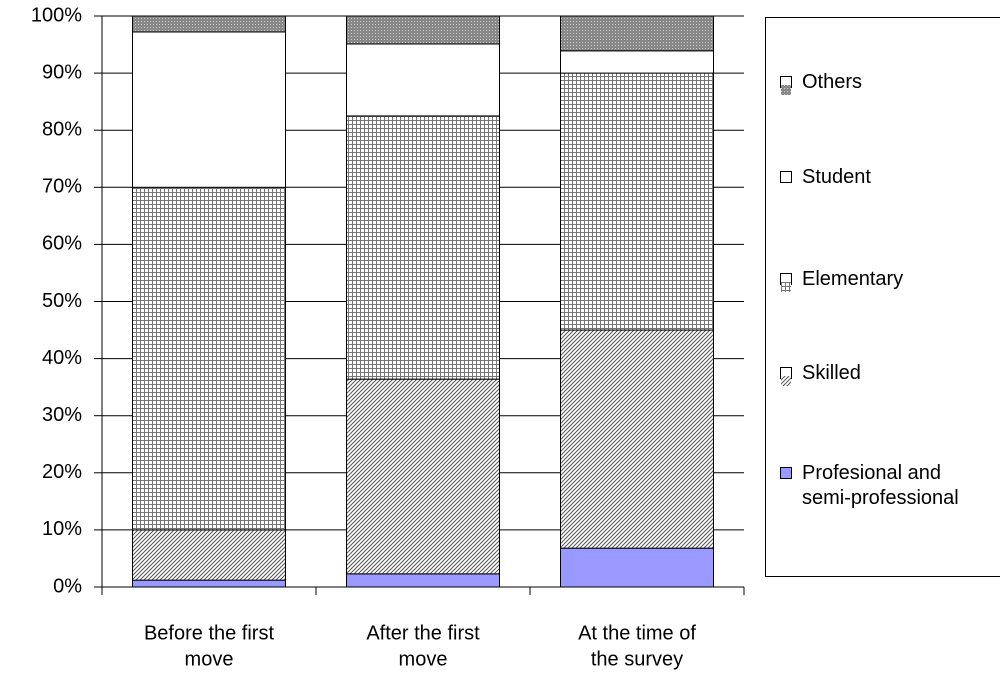 The image size is (1000, 673). What do you see at coordinates (67, 586) in the screenshot?
I see `y-tick-label: 0%` at bounding box center [67, 586].